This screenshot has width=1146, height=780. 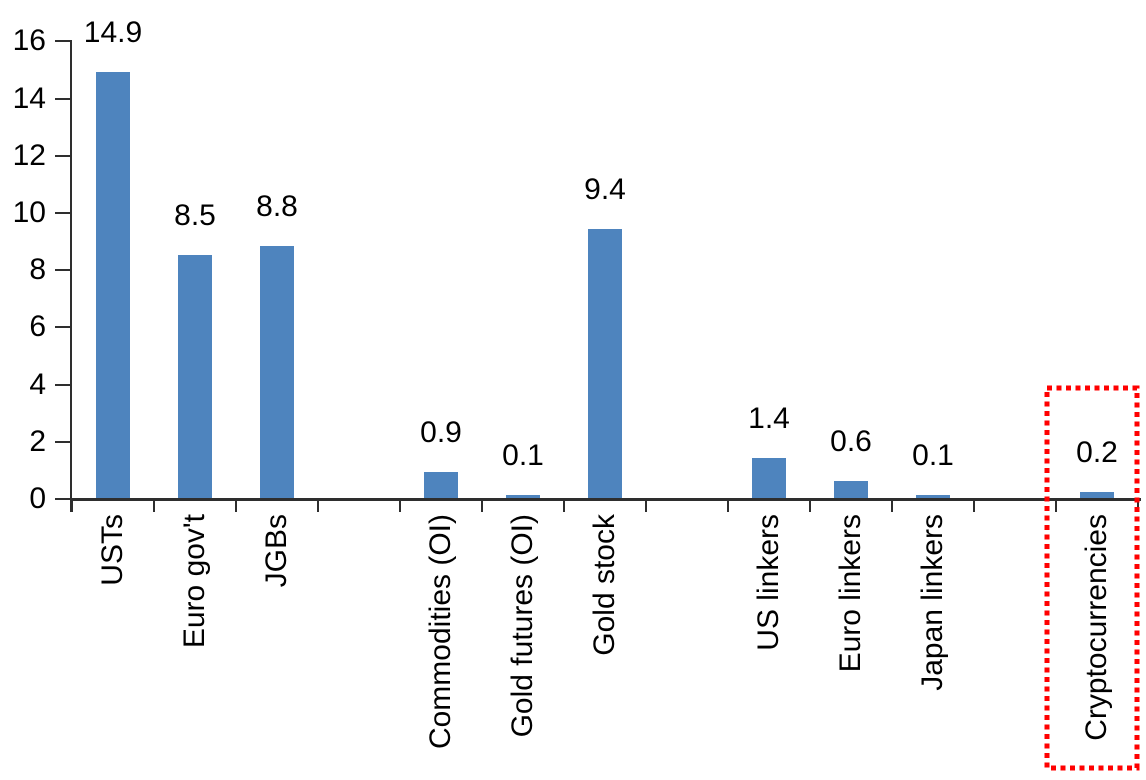 I want to click on y-axis-tick-label: 4, so click(x=37, y=384).